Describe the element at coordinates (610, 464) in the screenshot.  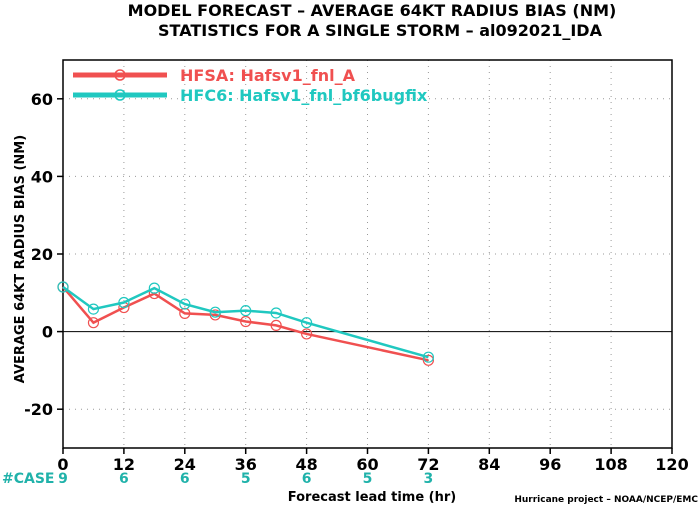
I see `x-tick-label: 108` at that location.